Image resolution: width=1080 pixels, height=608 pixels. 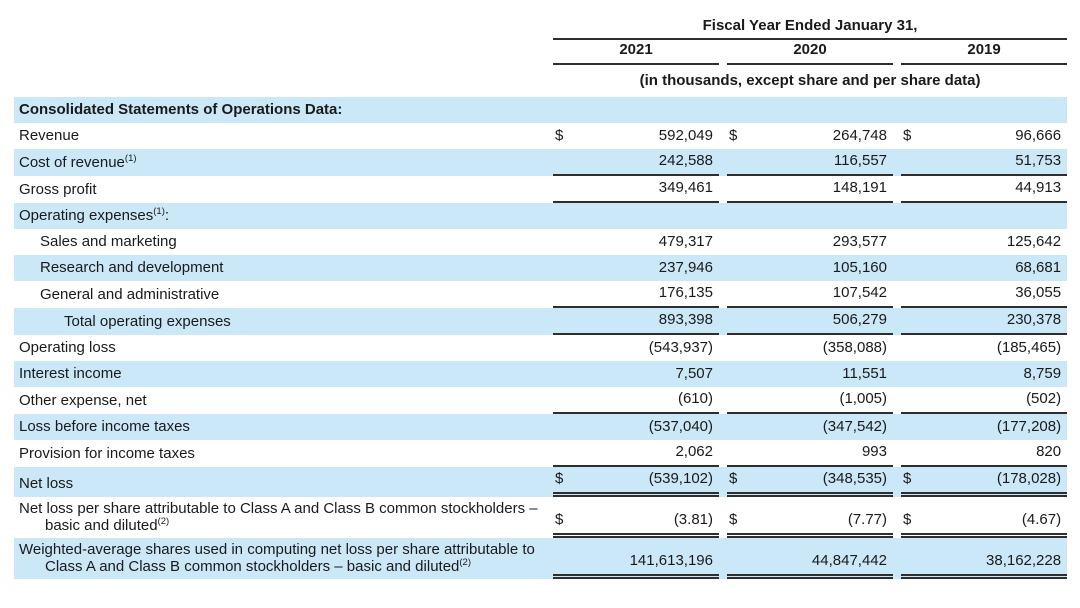 I want to click on table-row: Provision for income taxes 2,062 993 820, so click(x=541, y=453).